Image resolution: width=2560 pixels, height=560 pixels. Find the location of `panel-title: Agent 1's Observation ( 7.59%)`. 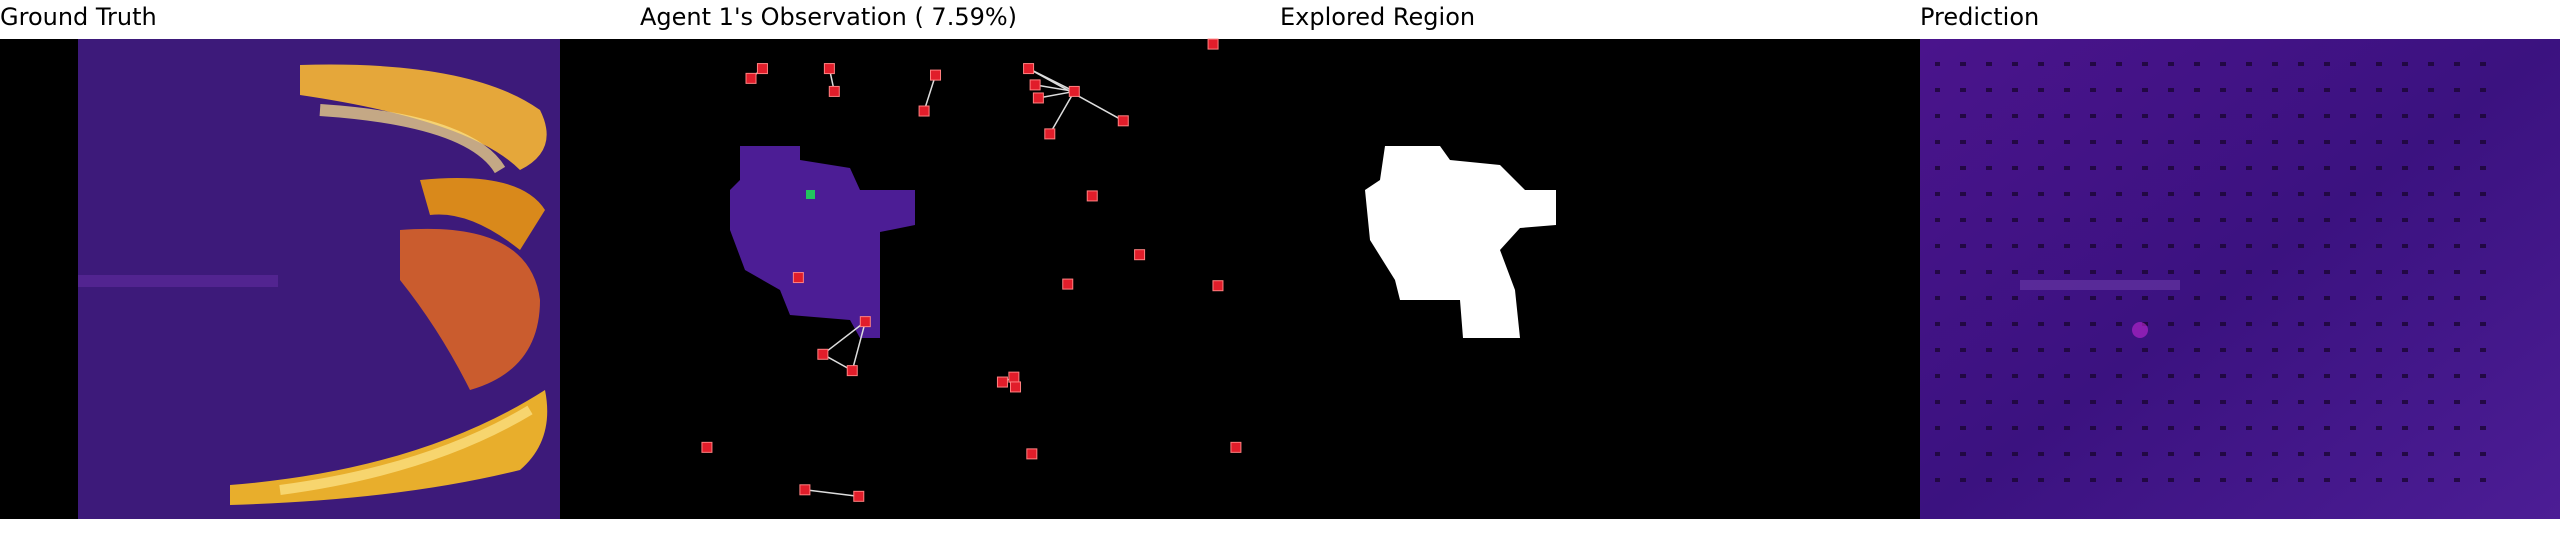

panel-title: Agent 1's Observation ( 7.59%) is located at coordinates (828, 17).